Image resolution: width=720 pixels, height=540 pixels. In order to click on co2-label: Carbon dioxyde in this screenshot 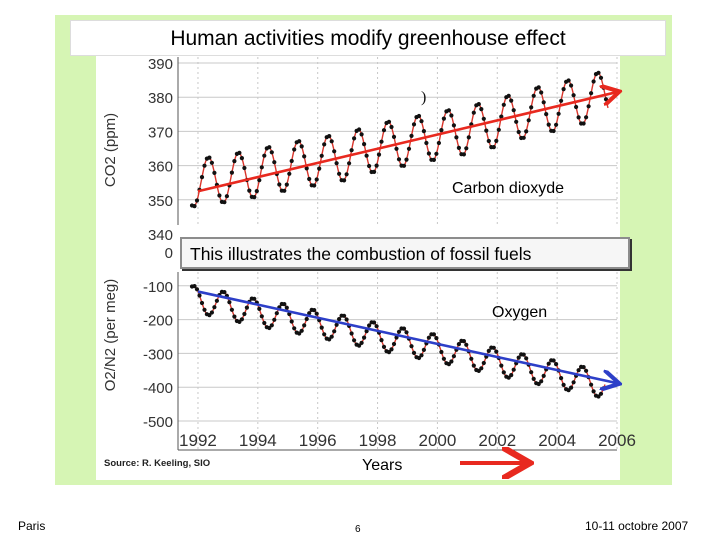, I will do `click(508, 188)`.